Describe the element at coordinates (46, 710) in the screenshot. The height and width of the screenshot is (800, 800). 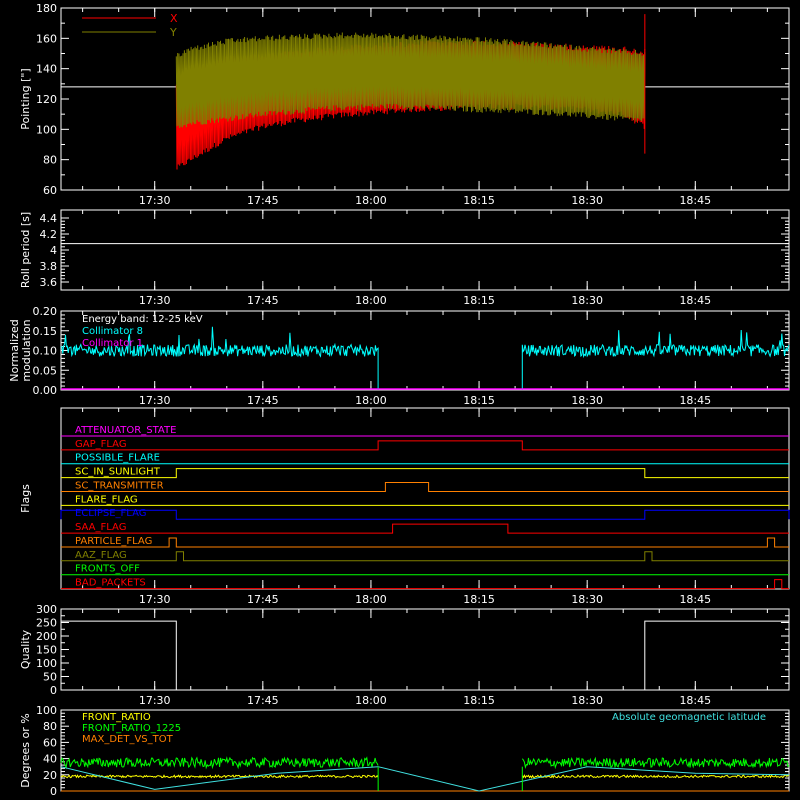
I see `ratios-y-tick-label: 100` at that location.